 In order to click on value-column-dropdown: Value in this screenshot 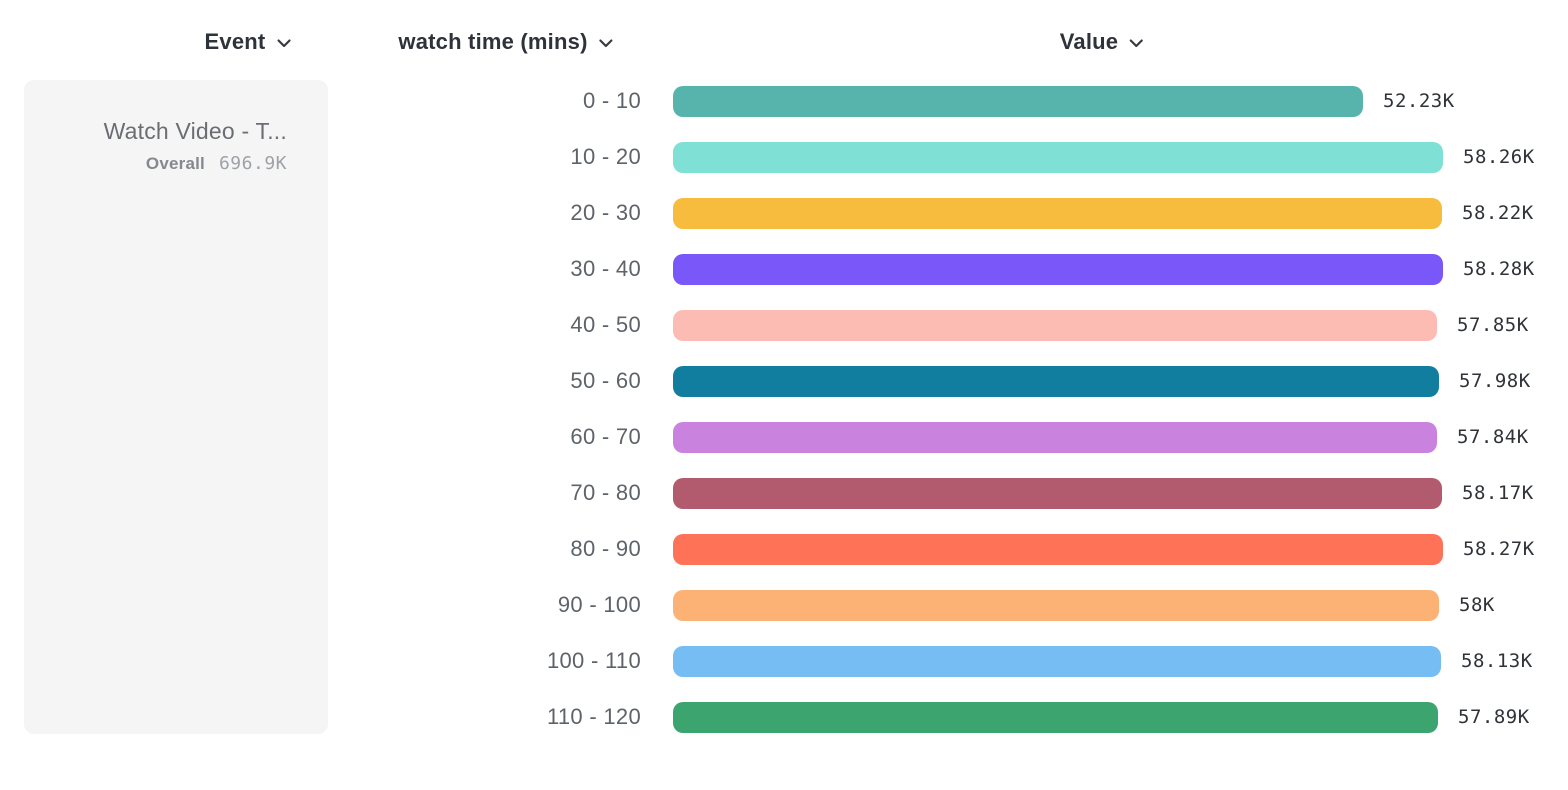, I will do `click(1102, 42)`.